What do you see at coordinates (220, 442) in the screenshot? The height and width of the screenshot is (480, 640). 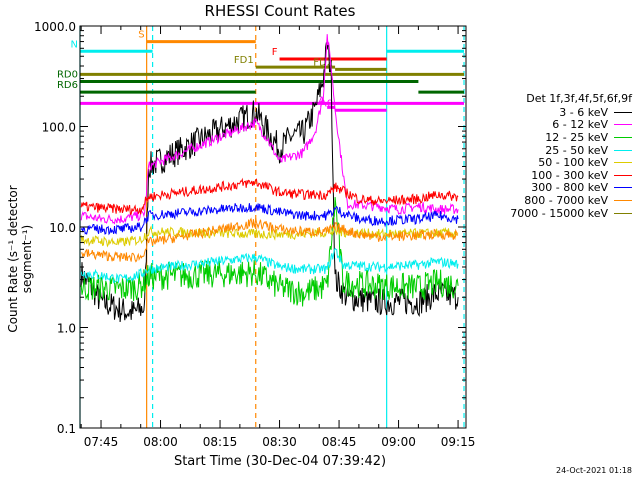 I see `x-tick-label-2: 08:15` at bounding box center [220, 442].